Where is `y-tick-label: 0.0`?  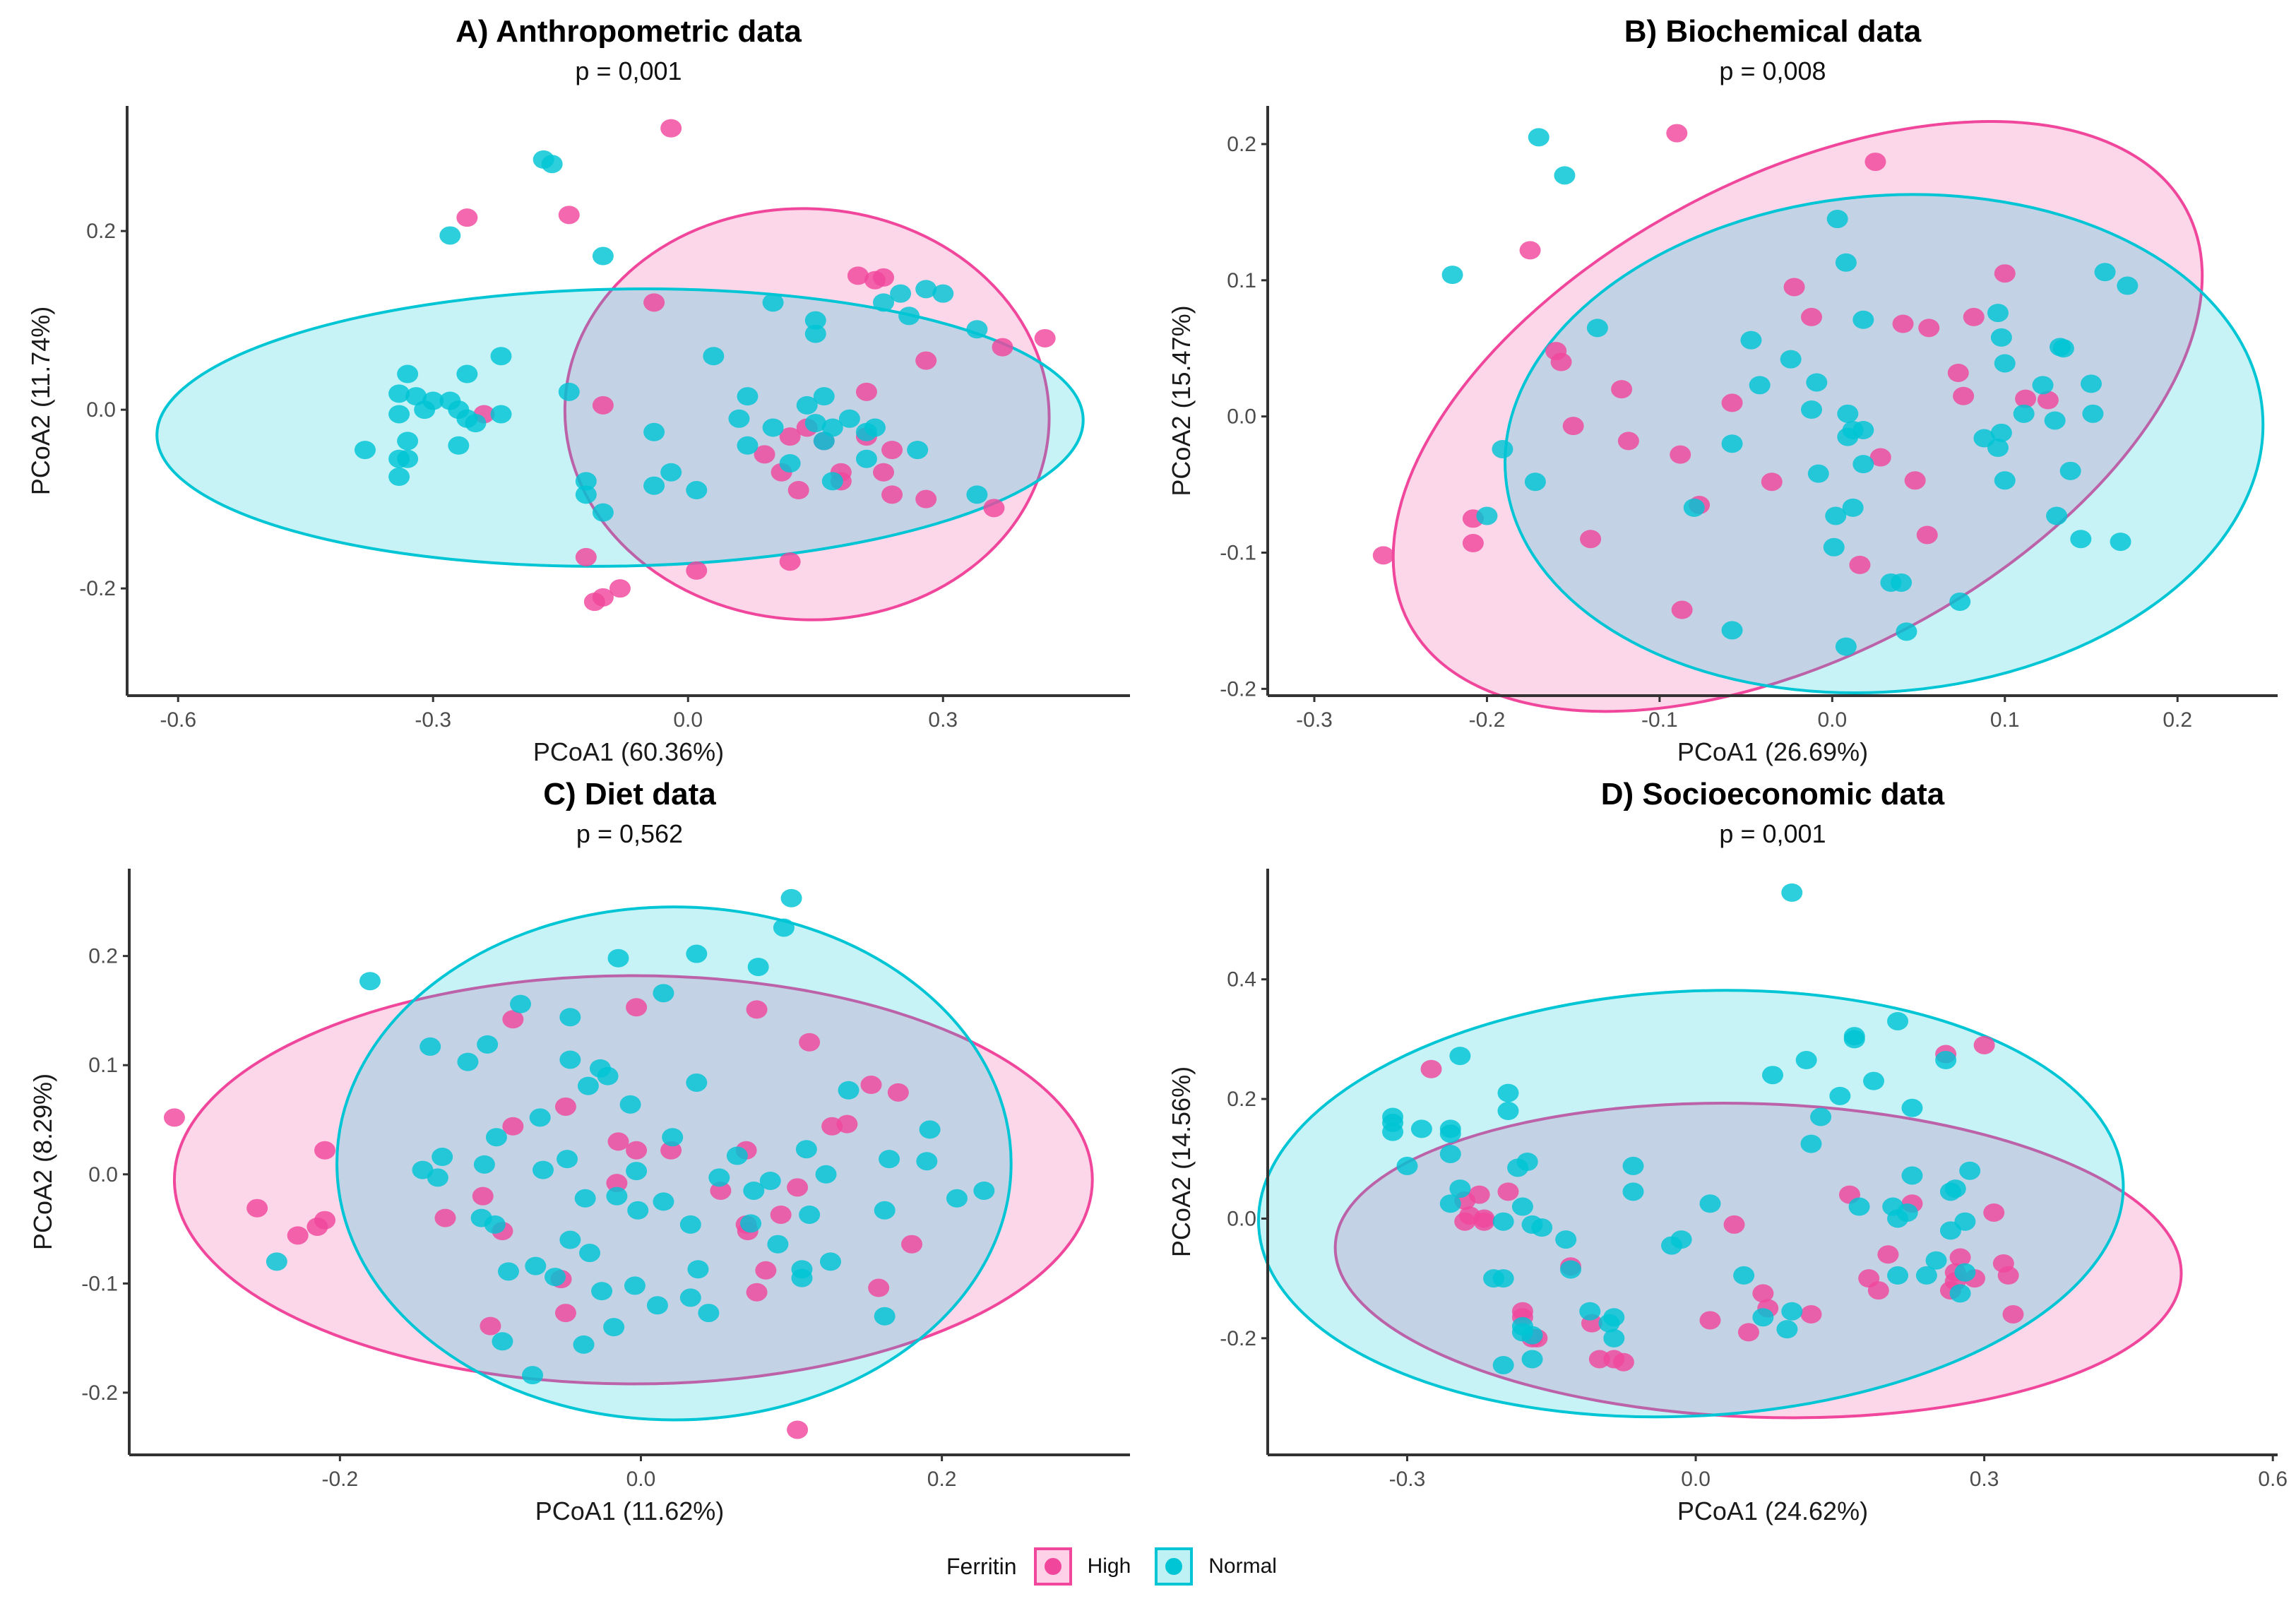
y-tick-label: 0.0 is located at coordinates (101, 410).